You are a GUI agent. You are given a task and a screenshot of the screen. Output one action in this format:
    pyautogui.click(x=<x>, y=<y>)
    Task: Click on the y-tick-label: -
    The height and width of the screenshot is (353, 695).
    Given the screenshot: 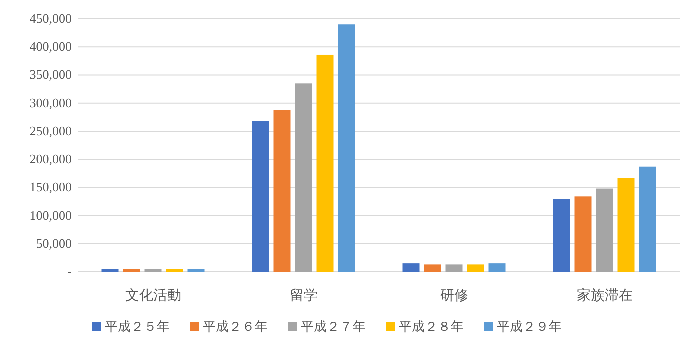 What is the action you would take?
    pyautogui.click(x=70, y=271)
    